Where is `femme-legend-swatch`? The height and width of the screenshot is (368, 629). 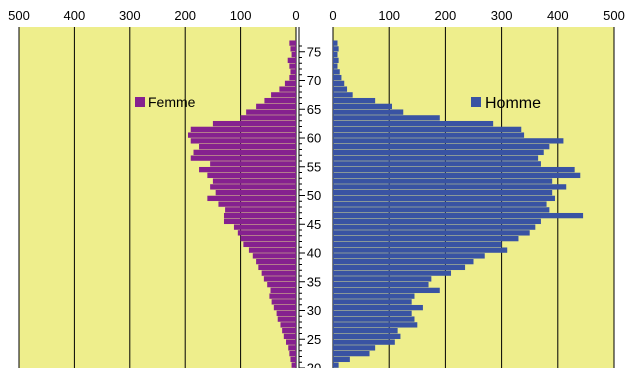
femme-legend-swatch is located at coordinates (140, 102).